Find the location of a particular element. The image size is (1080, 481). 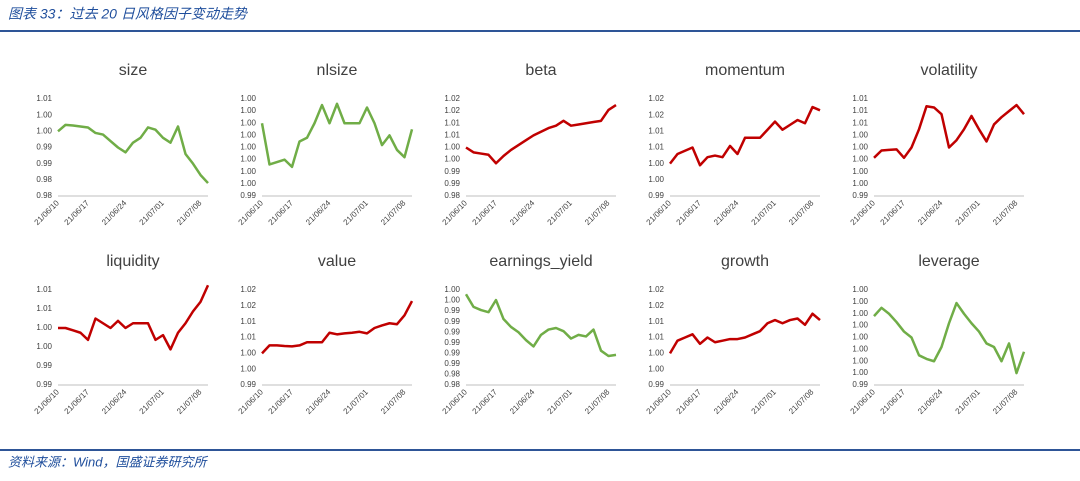

chart-title: volatility is located at coordinates (949, 70).